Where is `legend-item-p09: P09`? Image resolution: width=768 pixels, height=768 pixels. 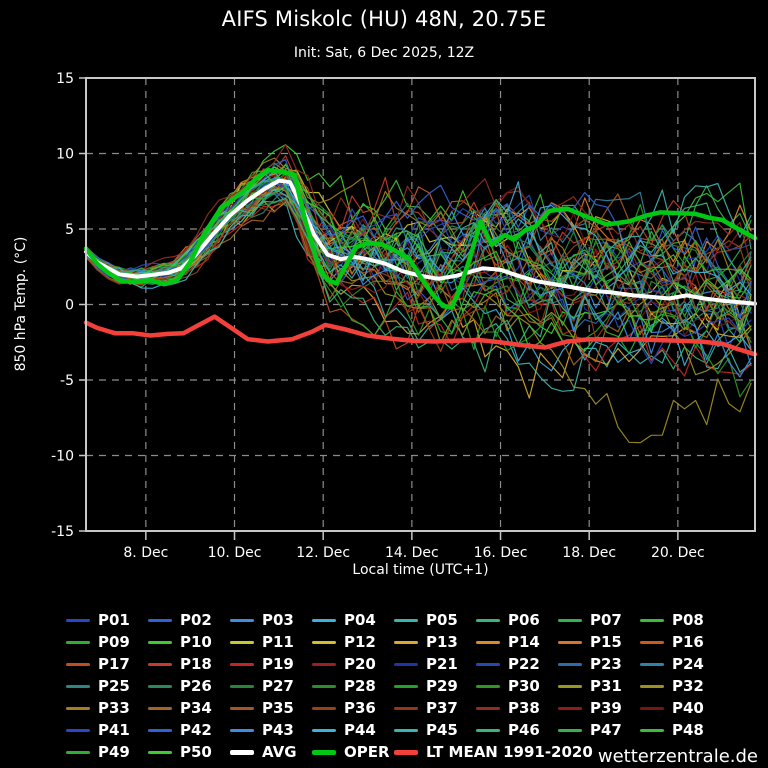 legend-item-p09: P09 is located at coordinates (107, 642).